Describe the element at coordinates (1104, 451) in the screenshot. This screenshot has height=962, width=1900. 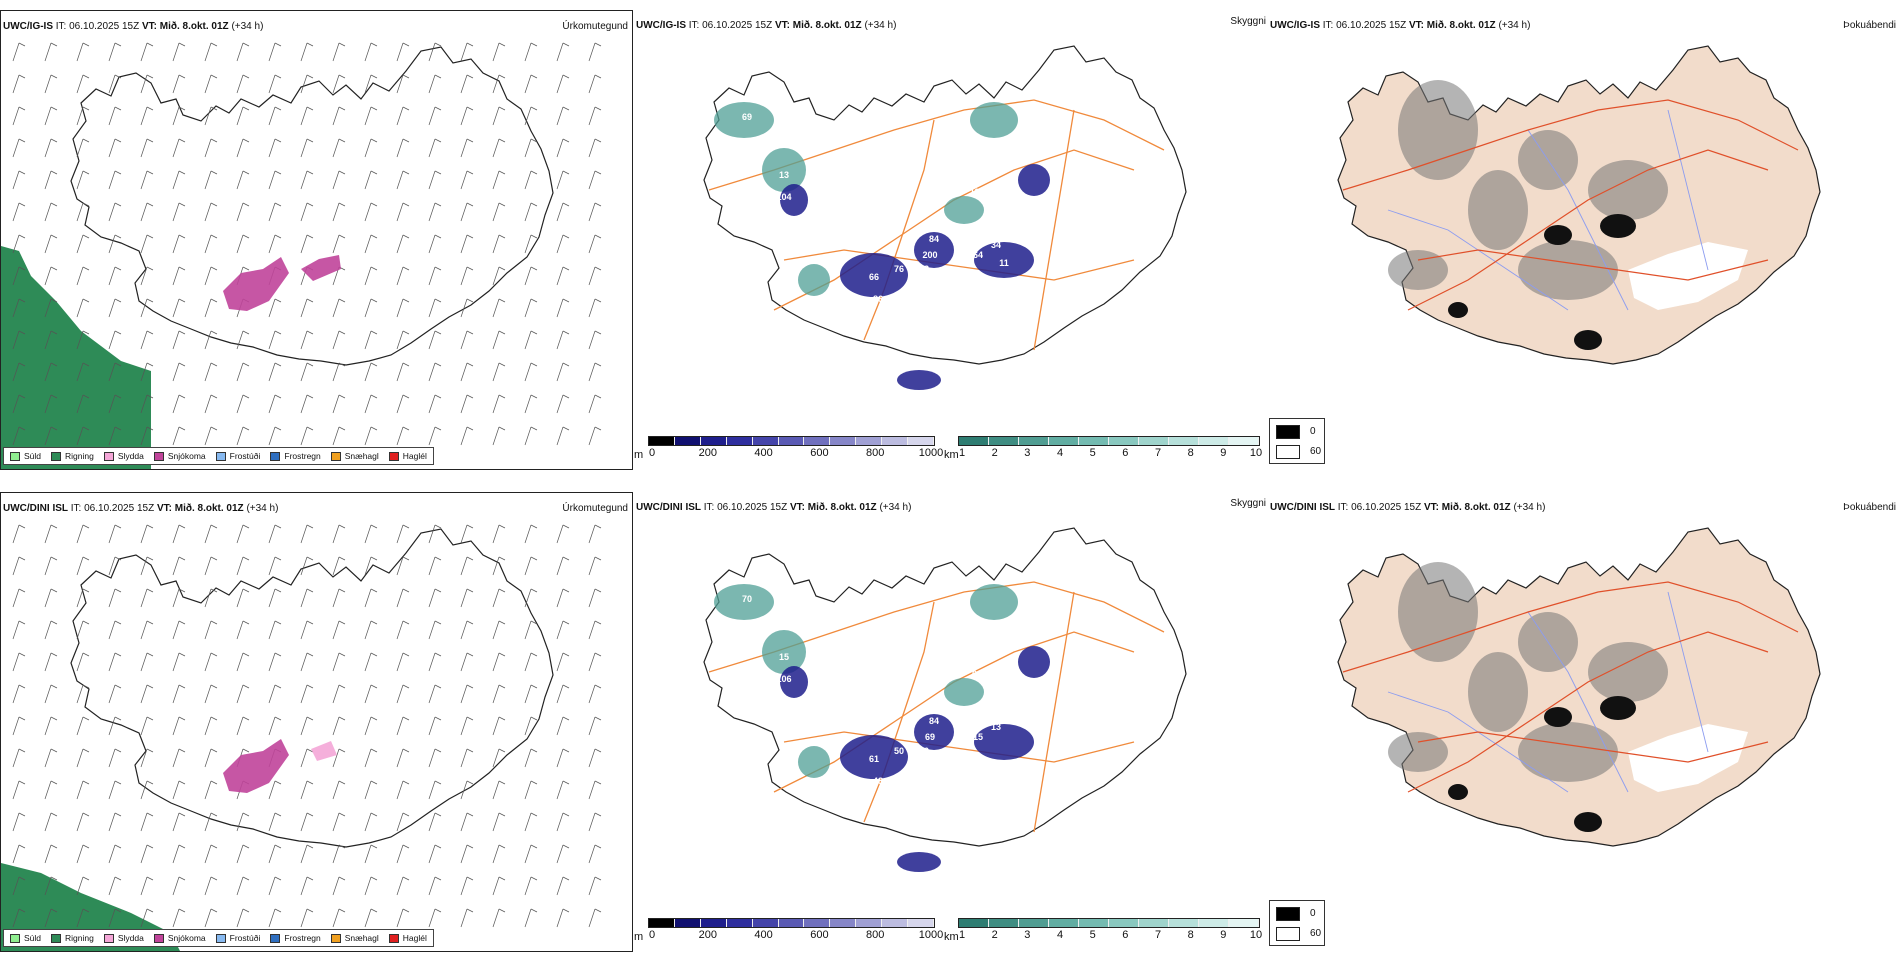
I see `visibility-colorbar: km 1 2 3 4 5 6 7 8 9 10` at that location.